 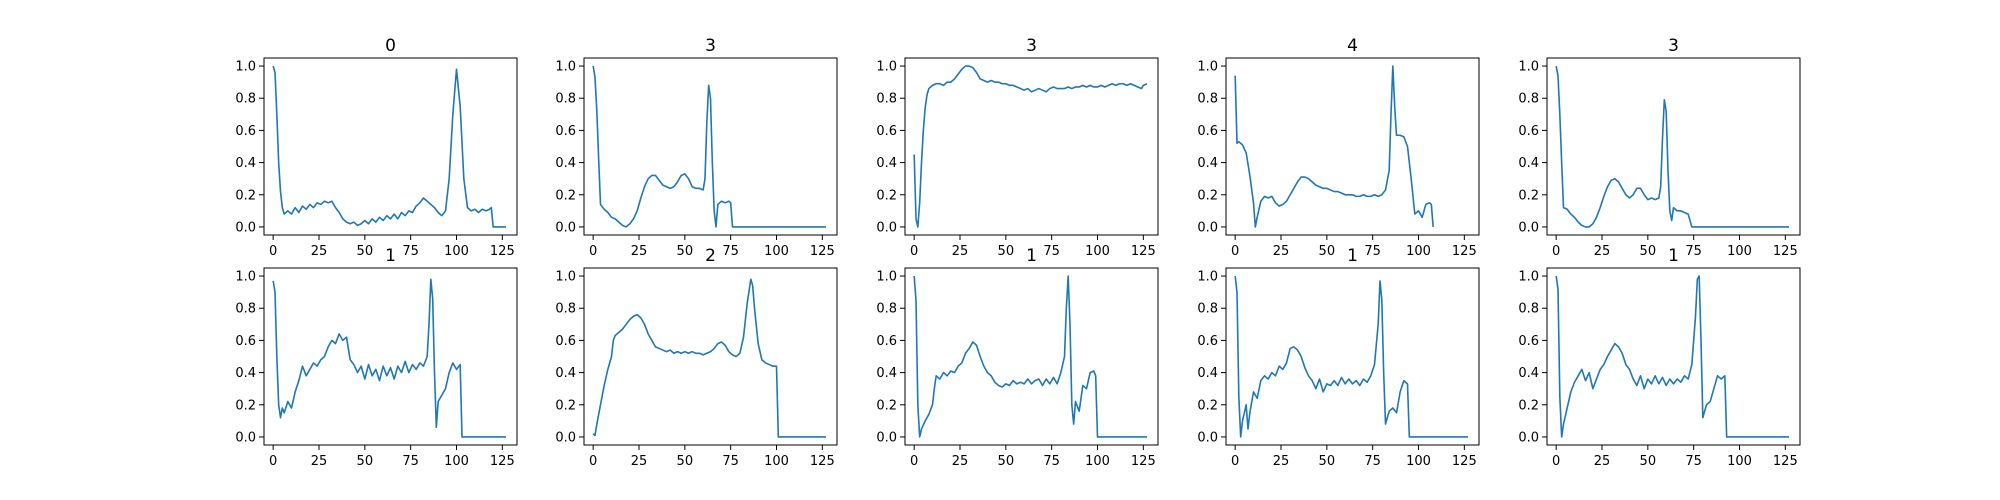 I want to click on subplot-title: 3, so click(x=1673, y=46).